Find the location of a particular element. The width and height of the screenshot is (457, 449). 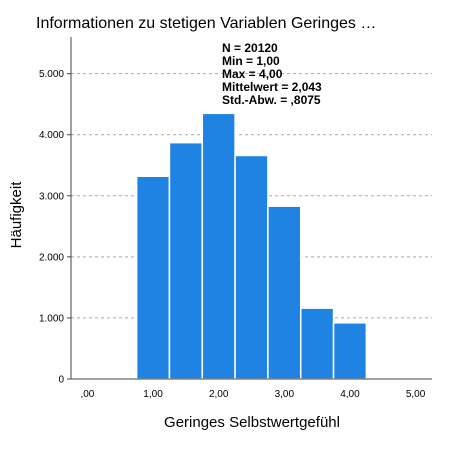

y-tick-label: 0 is located at coordinates (61, 380).